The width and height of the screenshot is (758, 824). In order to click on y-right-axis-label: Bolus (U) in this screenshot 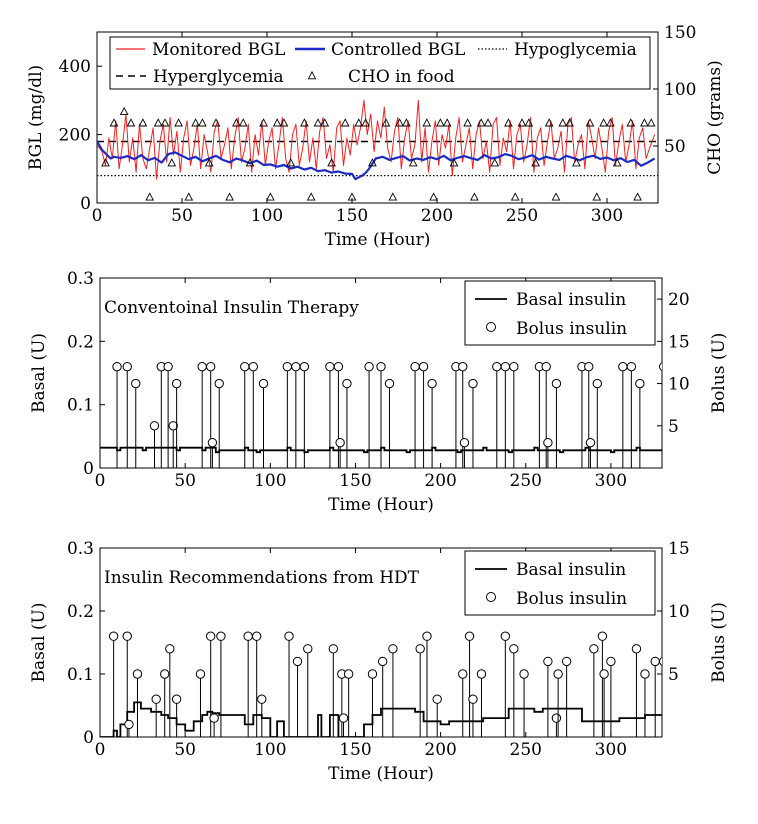, I will do `click(719, 373)`.